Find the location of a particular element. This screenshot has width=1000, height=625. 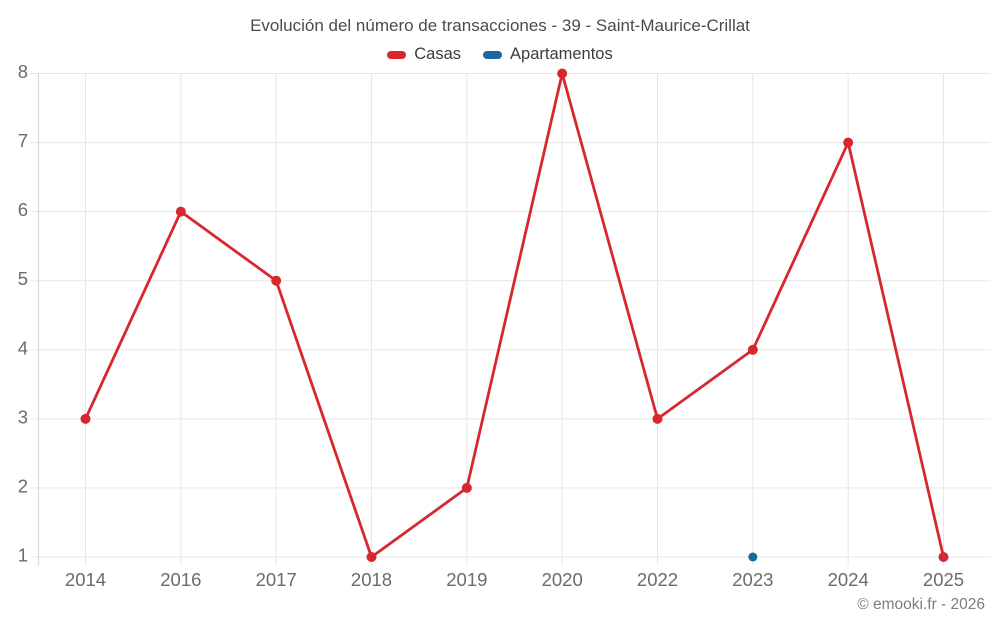

y-tick-label-4: 4 is located at coordinates (23, 347).